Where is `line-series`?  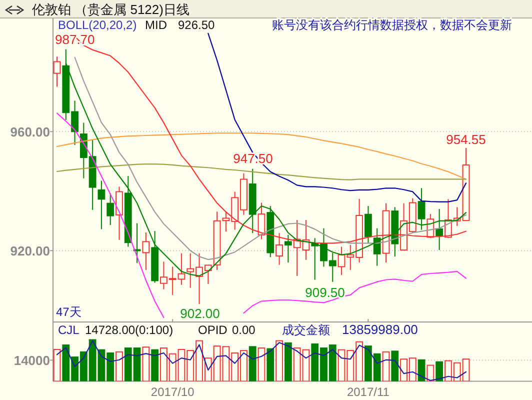 line-series is located at coordinates (261, 172).